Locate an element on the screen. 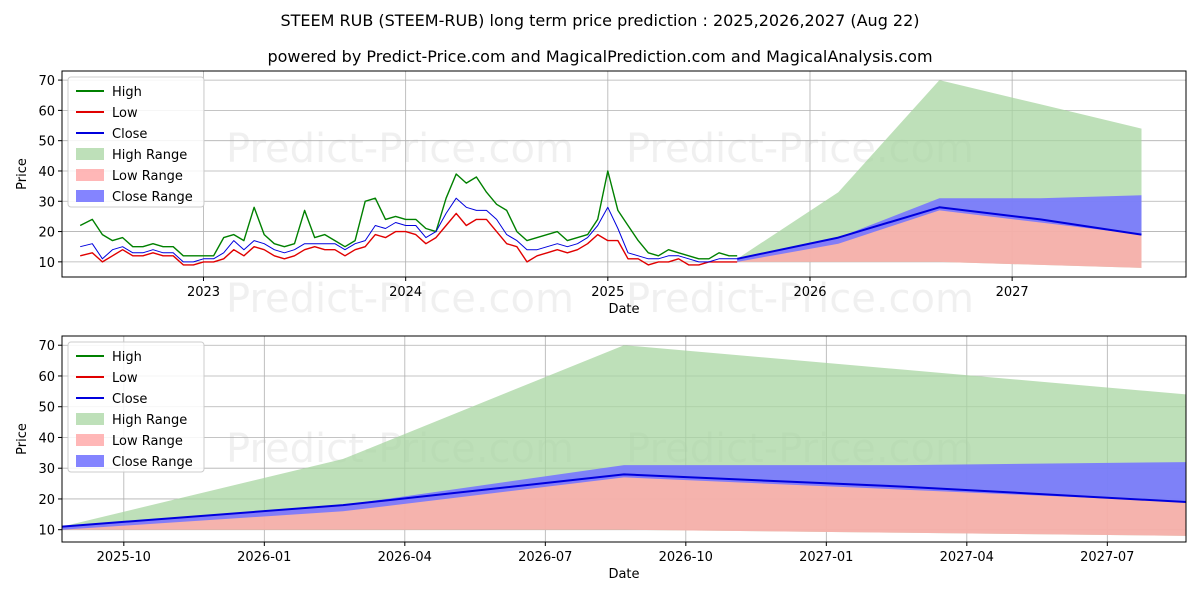 The height and width of the screenshot is (604, 1200). low-range-area is located at coordinates (624, 505).